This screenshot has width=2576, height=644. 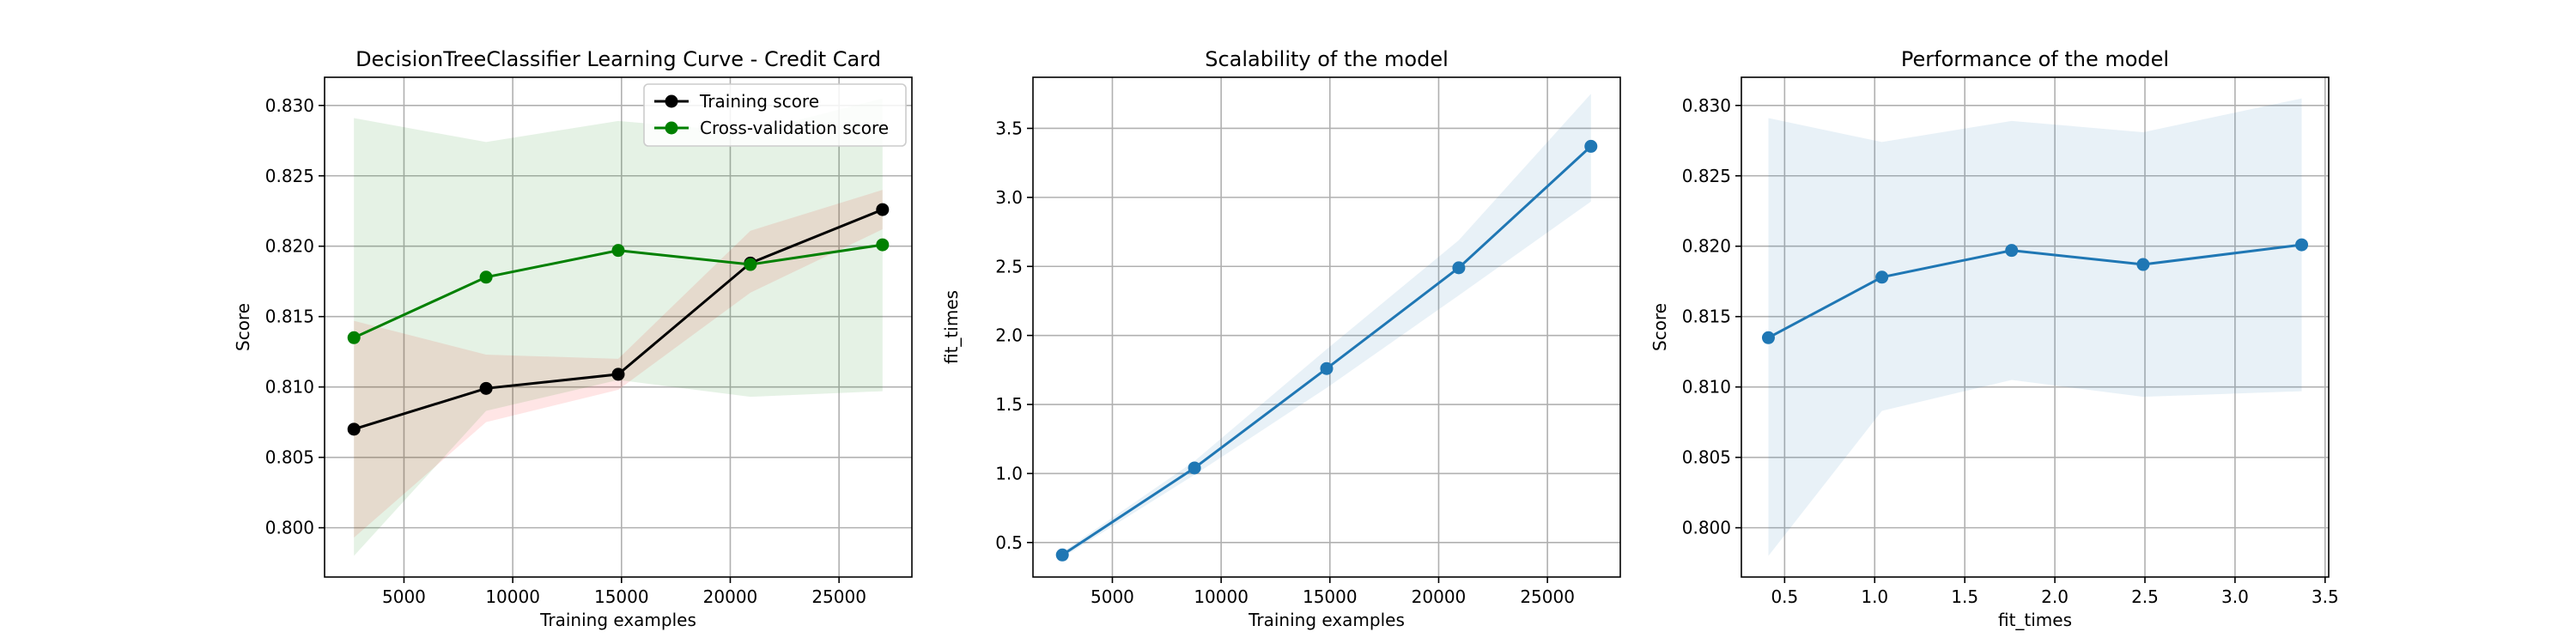 I want to click on x-tick-label: 2.5, so click(x=2145, y=596).